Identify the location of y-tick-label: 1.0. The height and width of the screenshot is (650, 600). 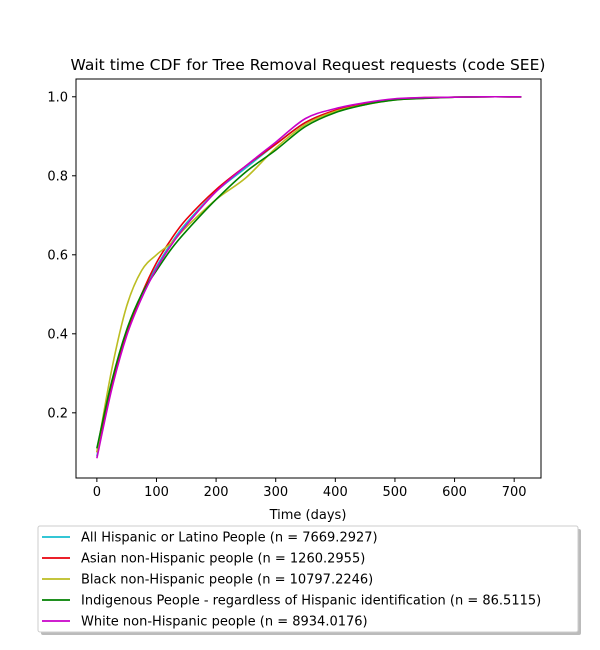
(57, 97).